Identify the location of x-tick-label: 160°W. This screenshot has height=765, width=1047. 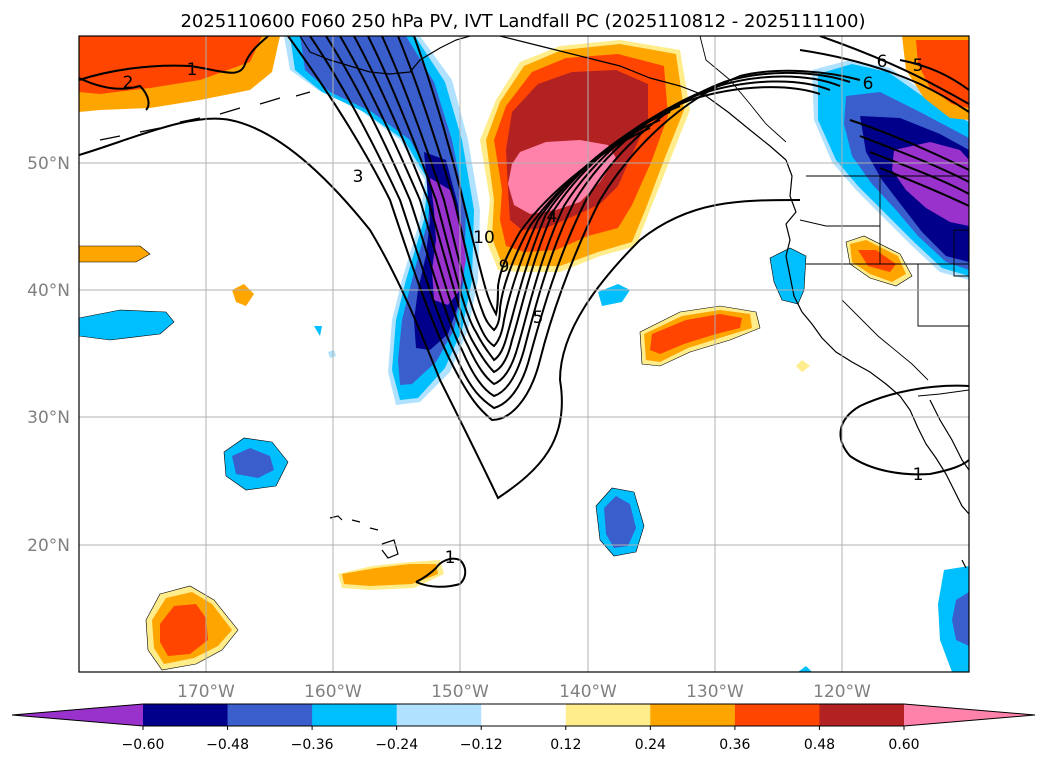
(333, 692).